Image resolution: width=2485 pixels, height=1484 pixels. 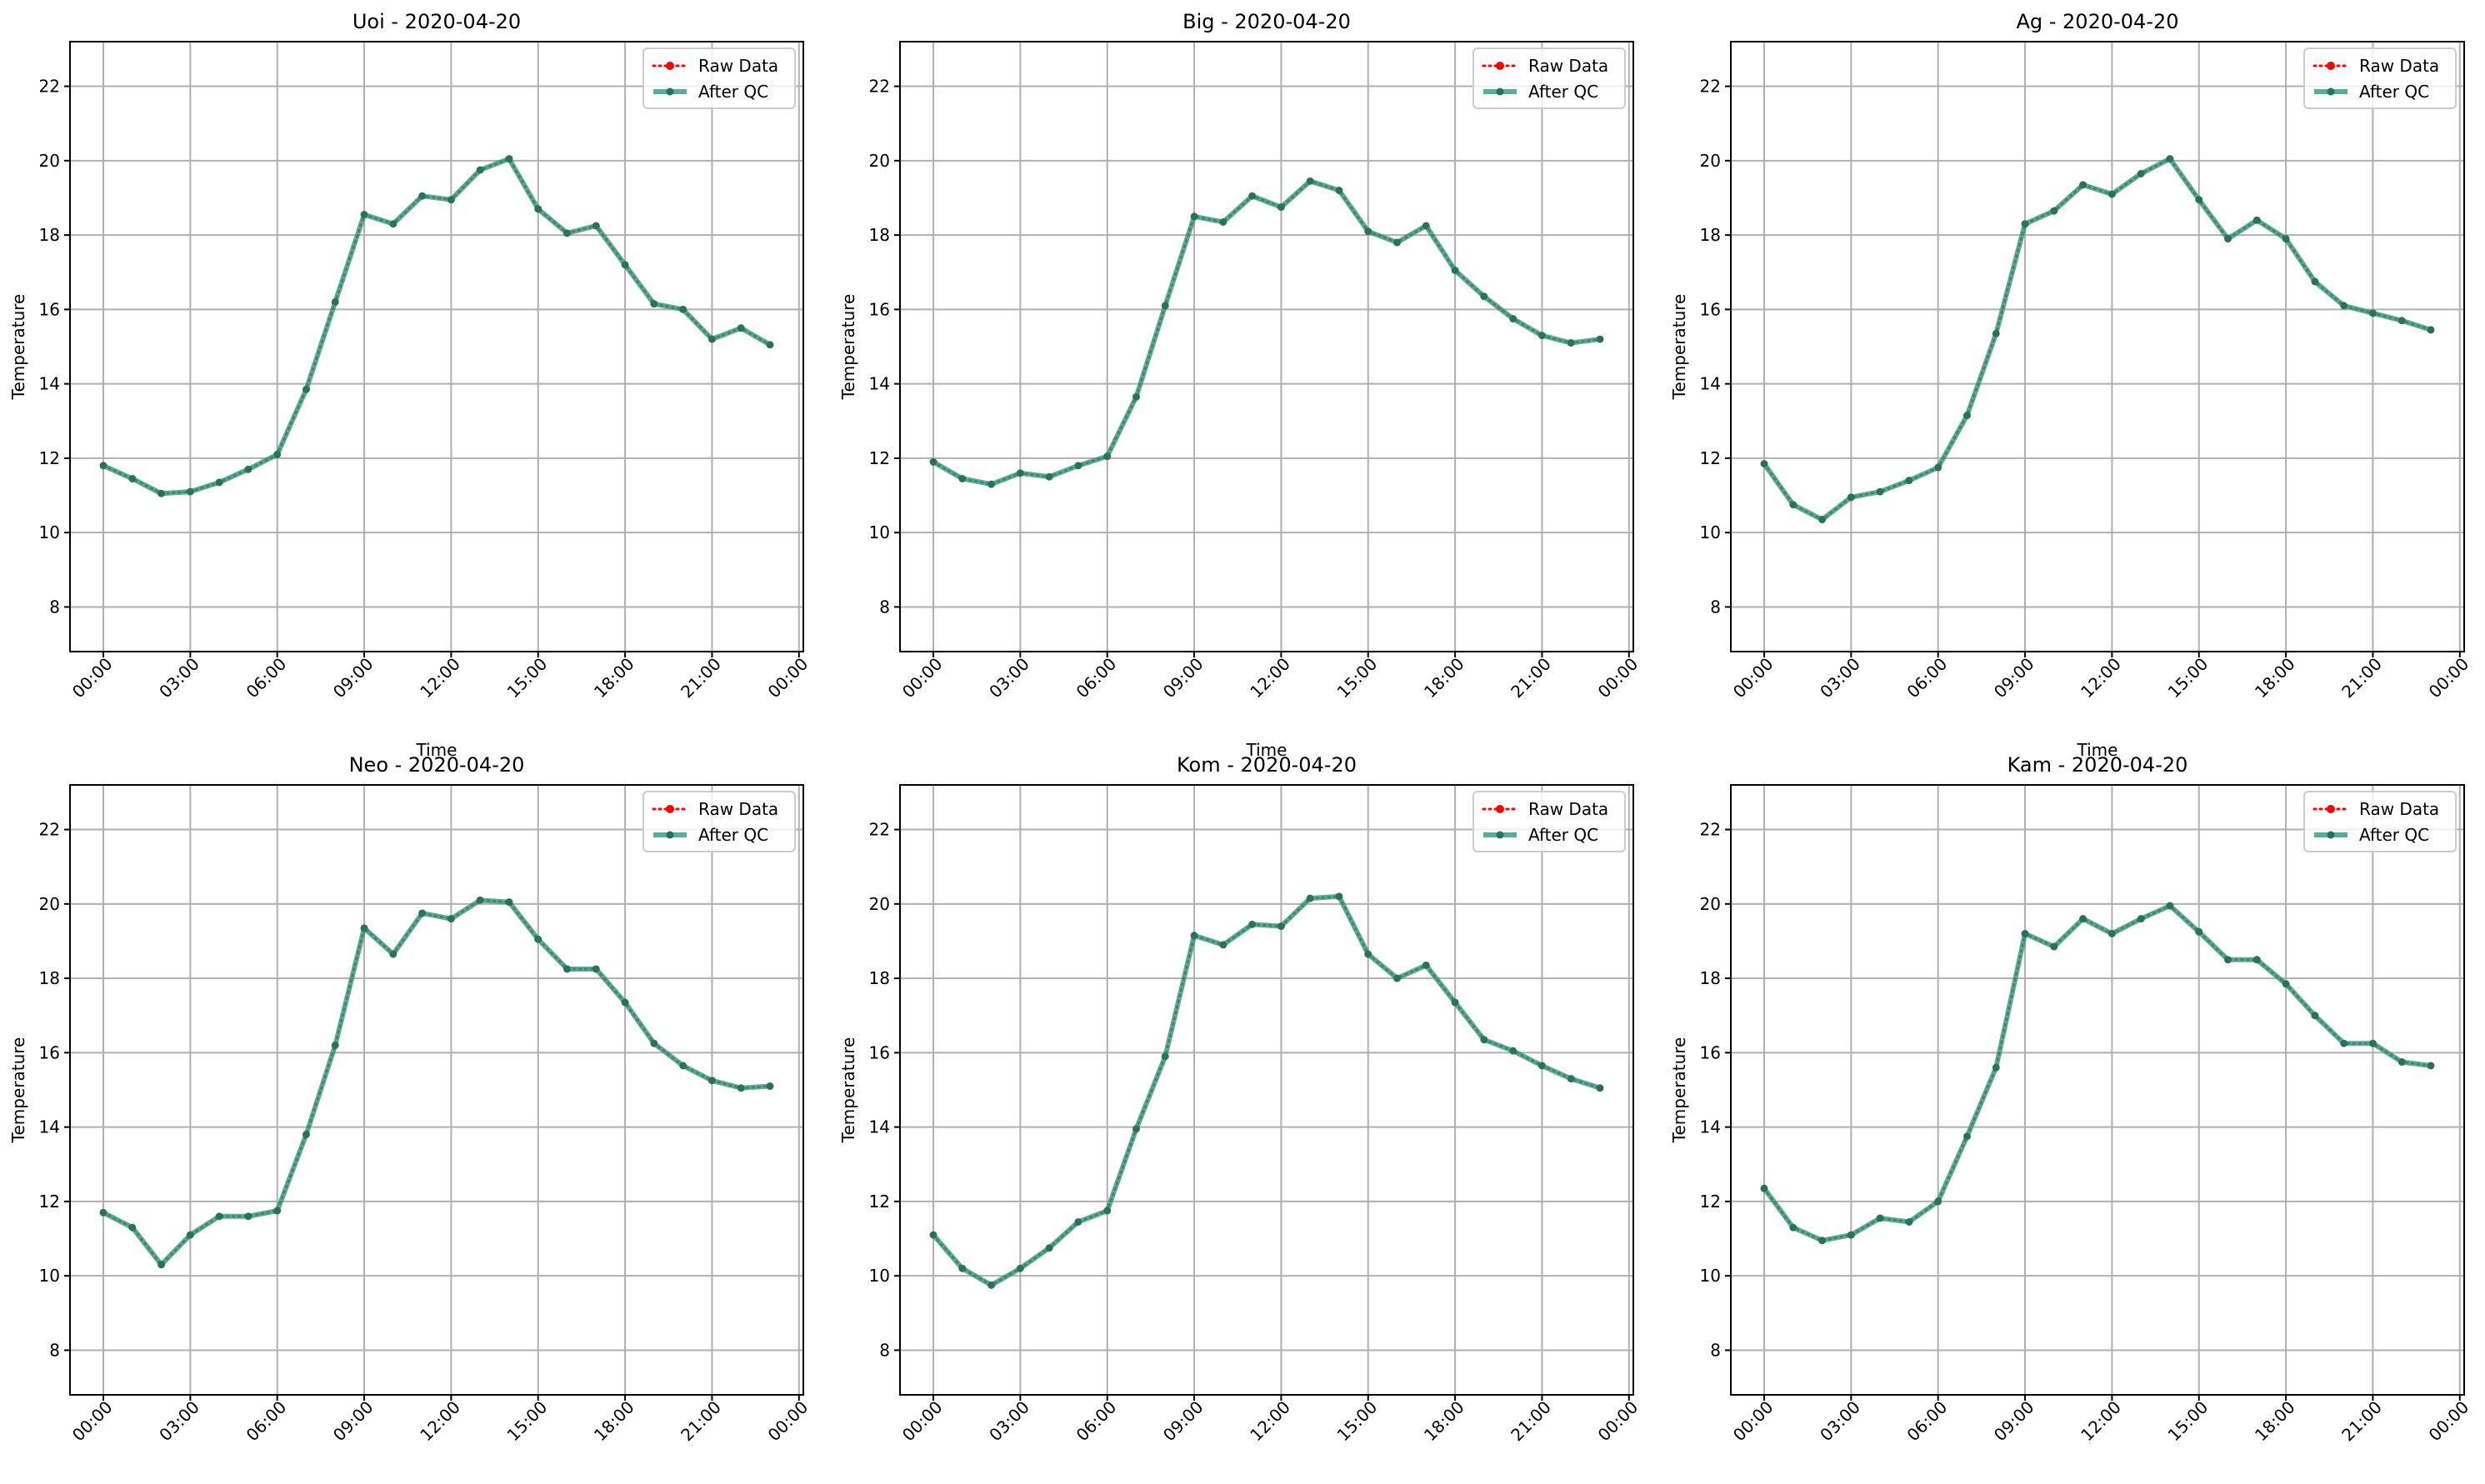 I want to click on x-tick-label: 18:00, so click(x=614, y=678).